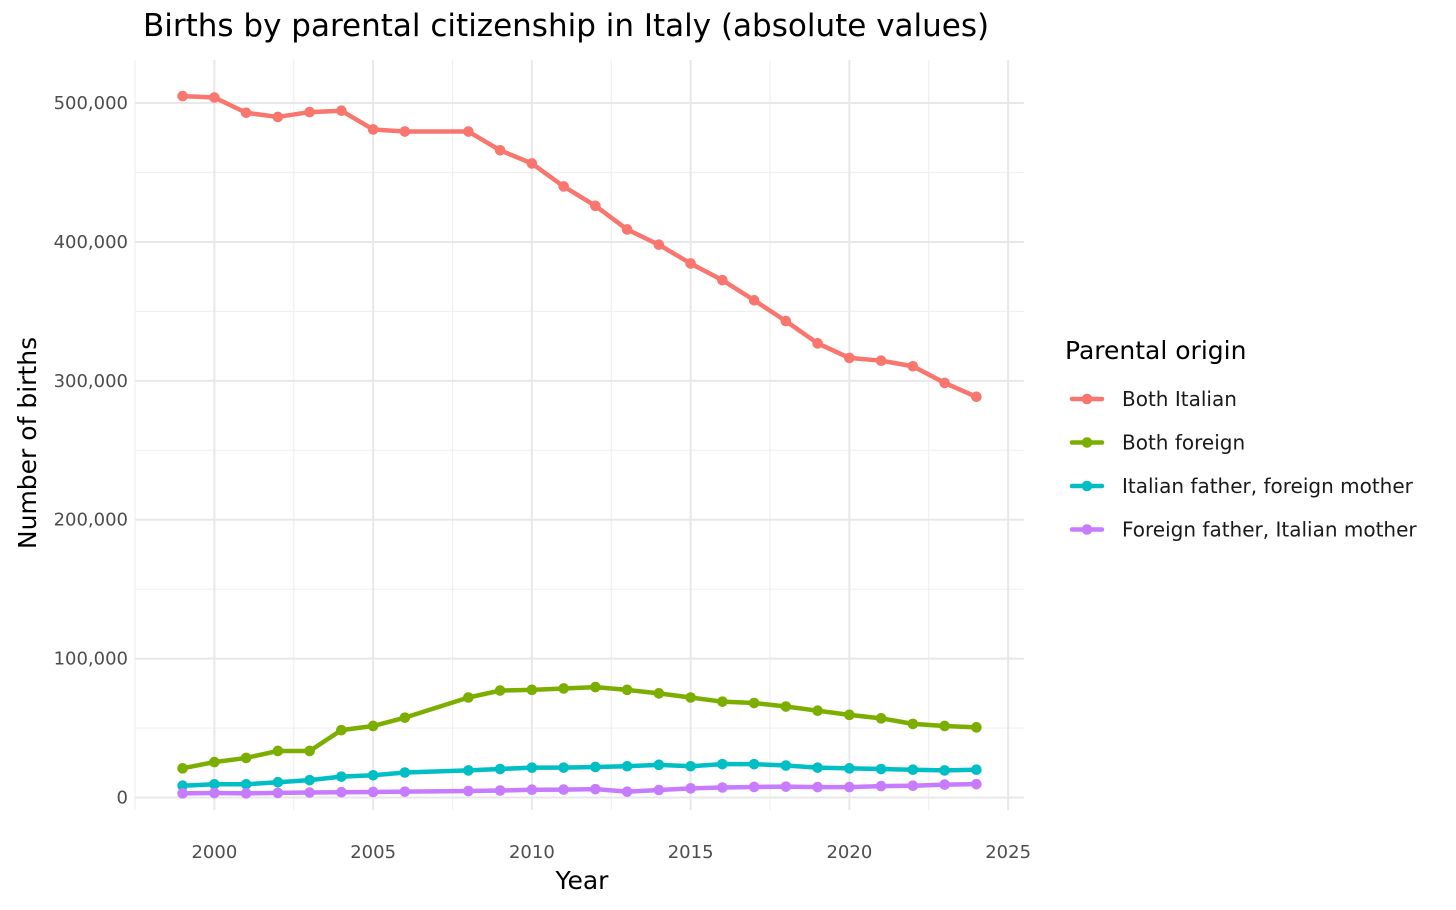  What do you see at coordinates (1183, 443) in the screenshot?
I see `legend-label: Both foreign` at bounding box center [1183, 443].